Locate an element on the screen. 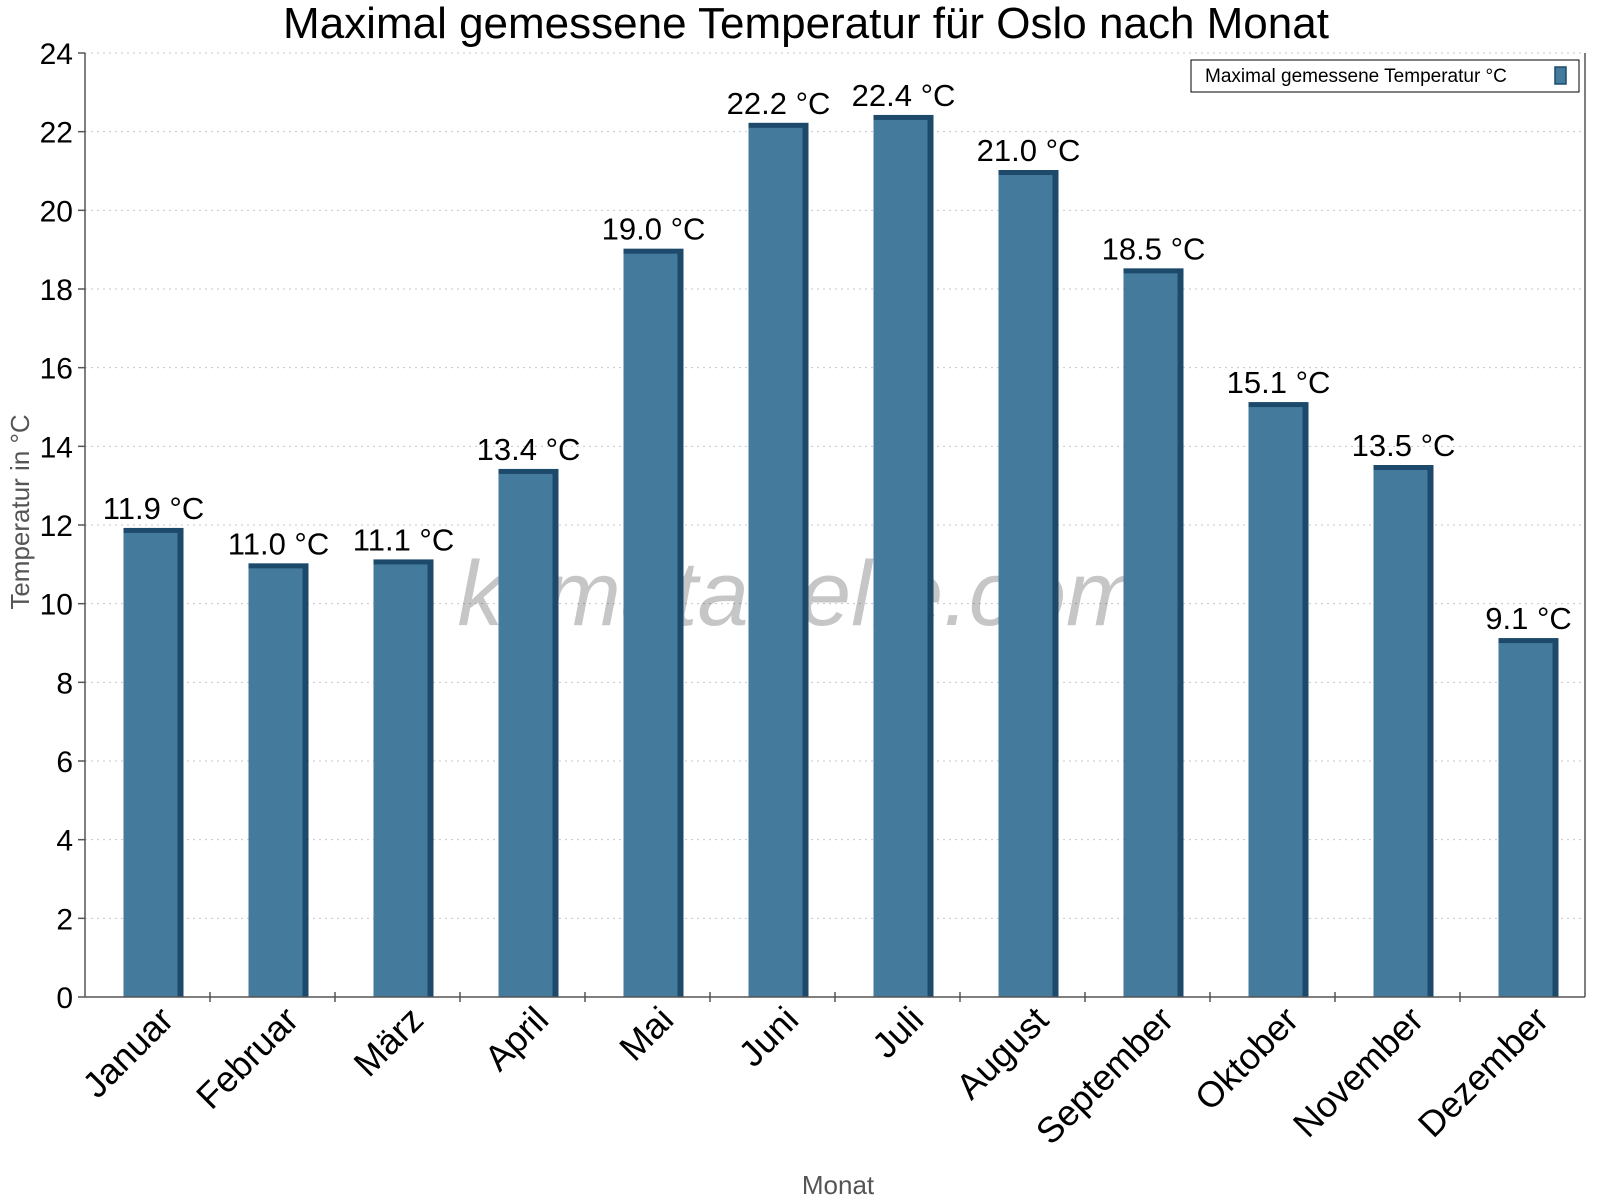 This screenshot has width=1600, height=1200. x-tick-label: April is located at coordinates (516, 1039).